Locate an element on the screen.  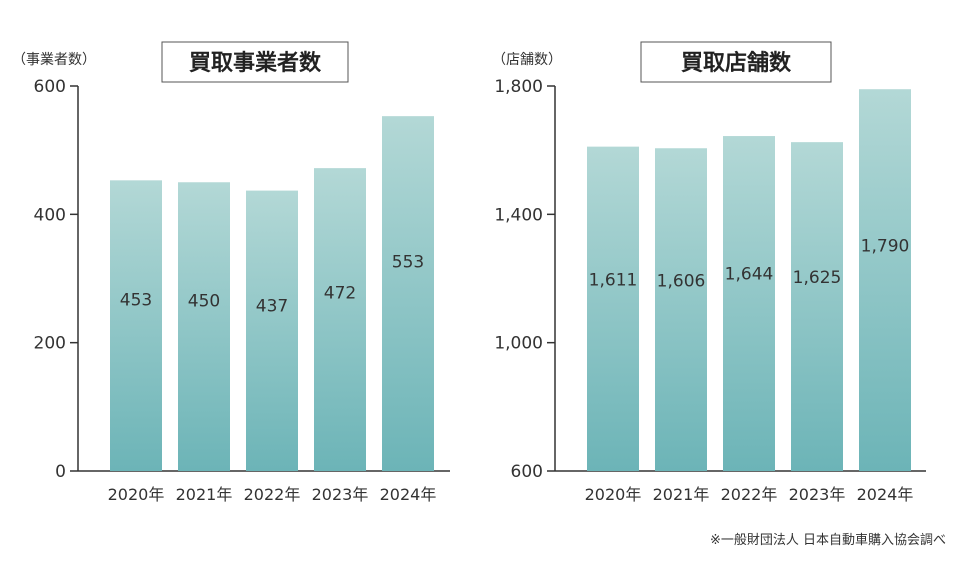
left-bar-2022 is located at coordinates (272, 330).